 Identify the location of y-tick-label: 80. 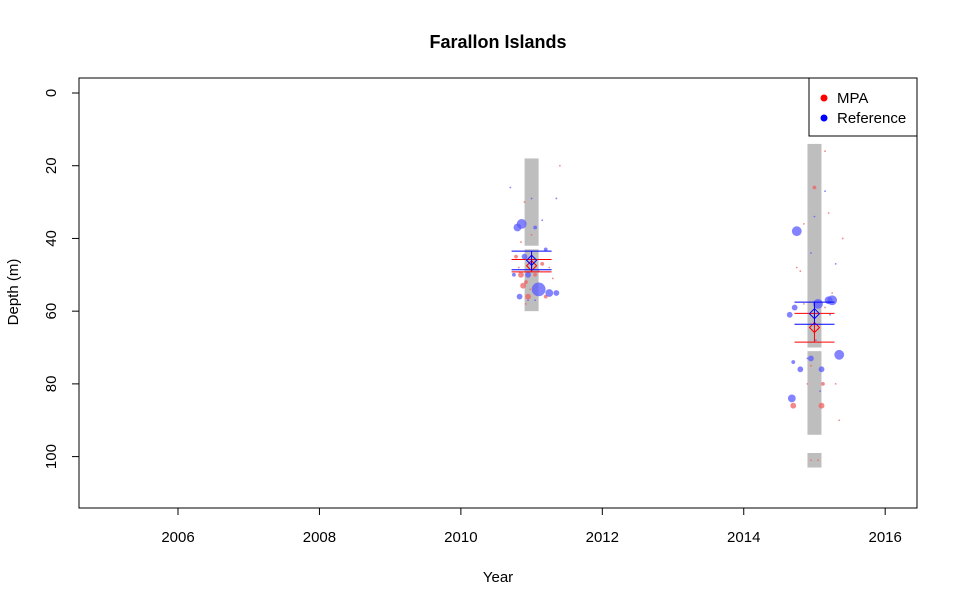
(51, 384).